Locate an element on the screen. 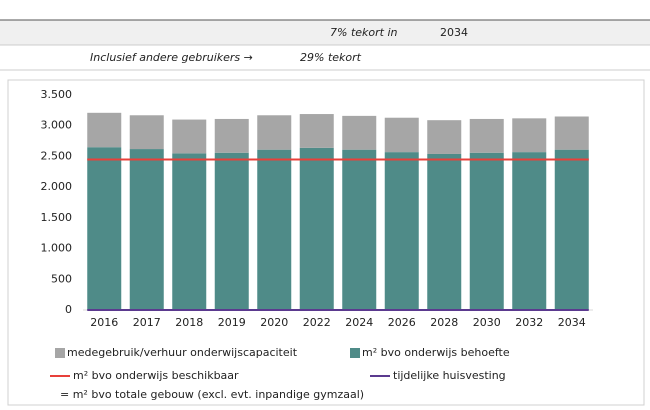  legend-label: medegebruik/verhuur onderwijscapaciteit is located at coordinates (182, 352).